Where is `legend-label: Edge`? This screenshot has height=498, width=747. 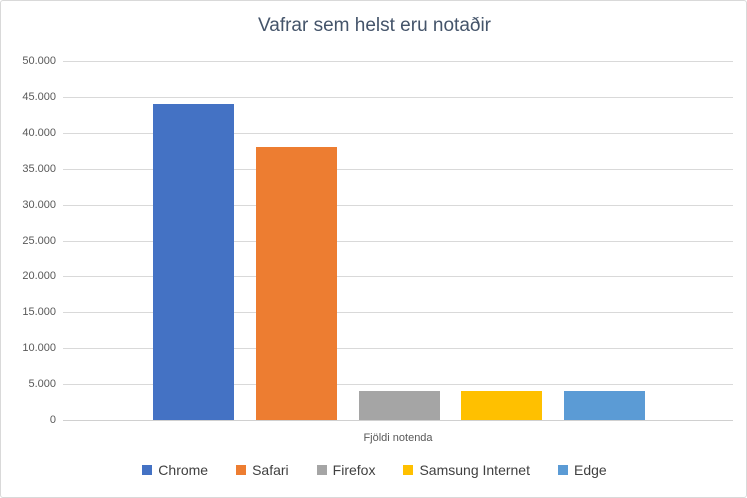 legend-label: Edge is located at coordinates (590, 470).